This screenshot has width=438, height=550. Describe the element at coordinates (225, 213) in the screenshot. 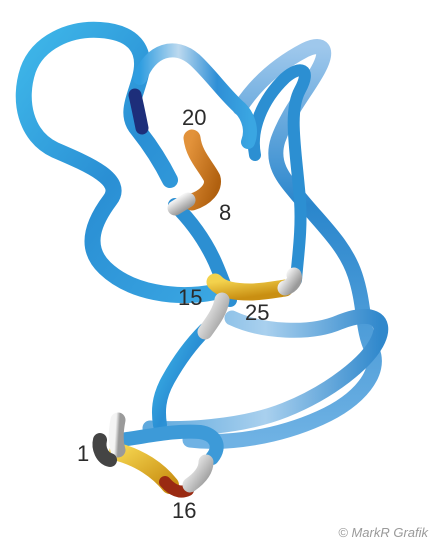

I see `residue-label-8: 8` at that location.